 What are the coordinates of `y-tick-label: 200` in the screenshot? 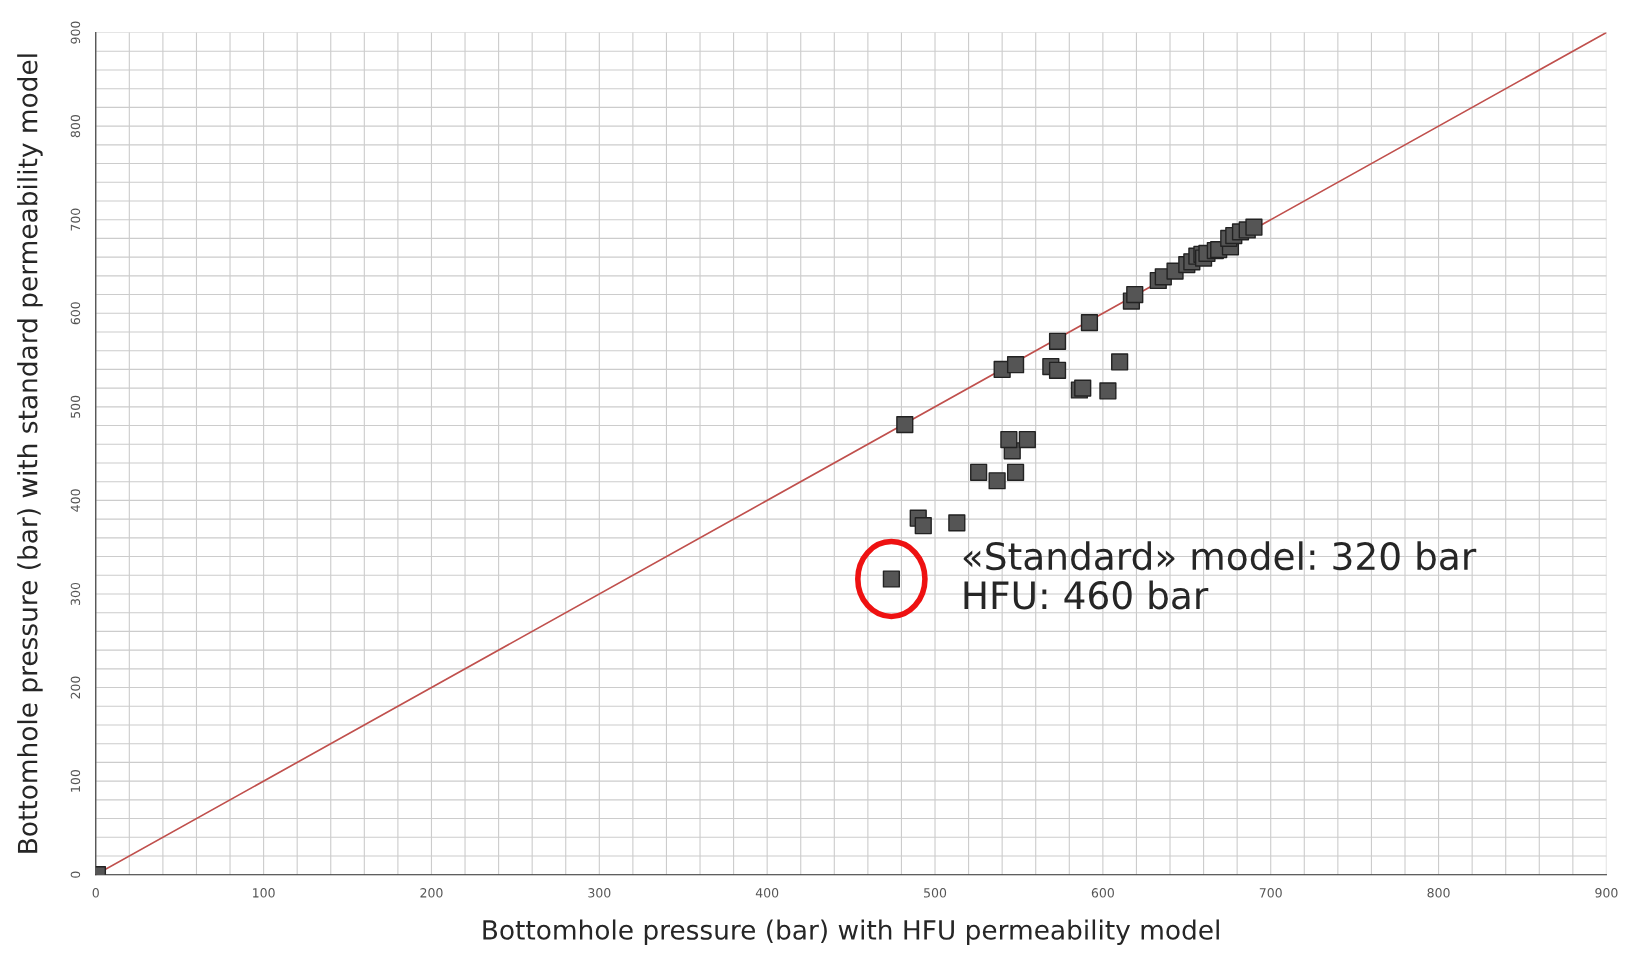 It's located at (75, 687).